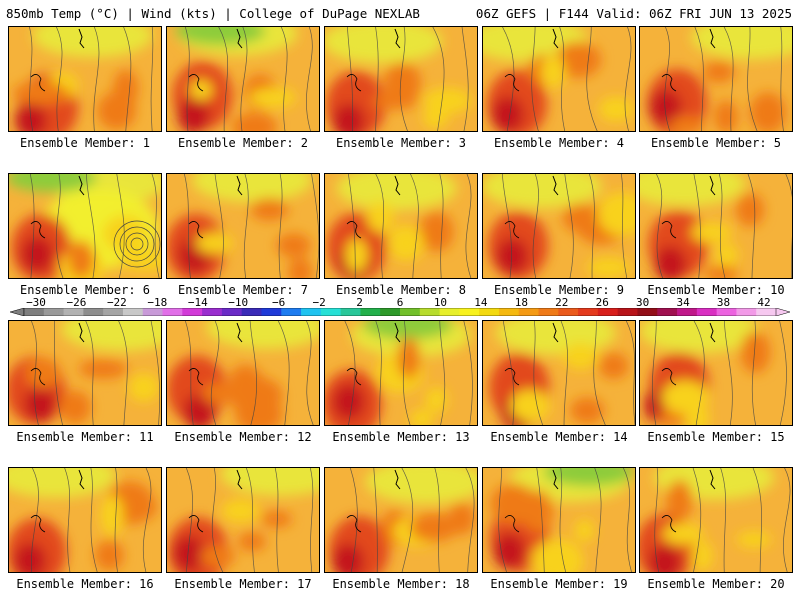 Image resolution: width=800 pixels, height=600 pixels. I want to click on colorbar-tick-label: −22, so click(116, 302).